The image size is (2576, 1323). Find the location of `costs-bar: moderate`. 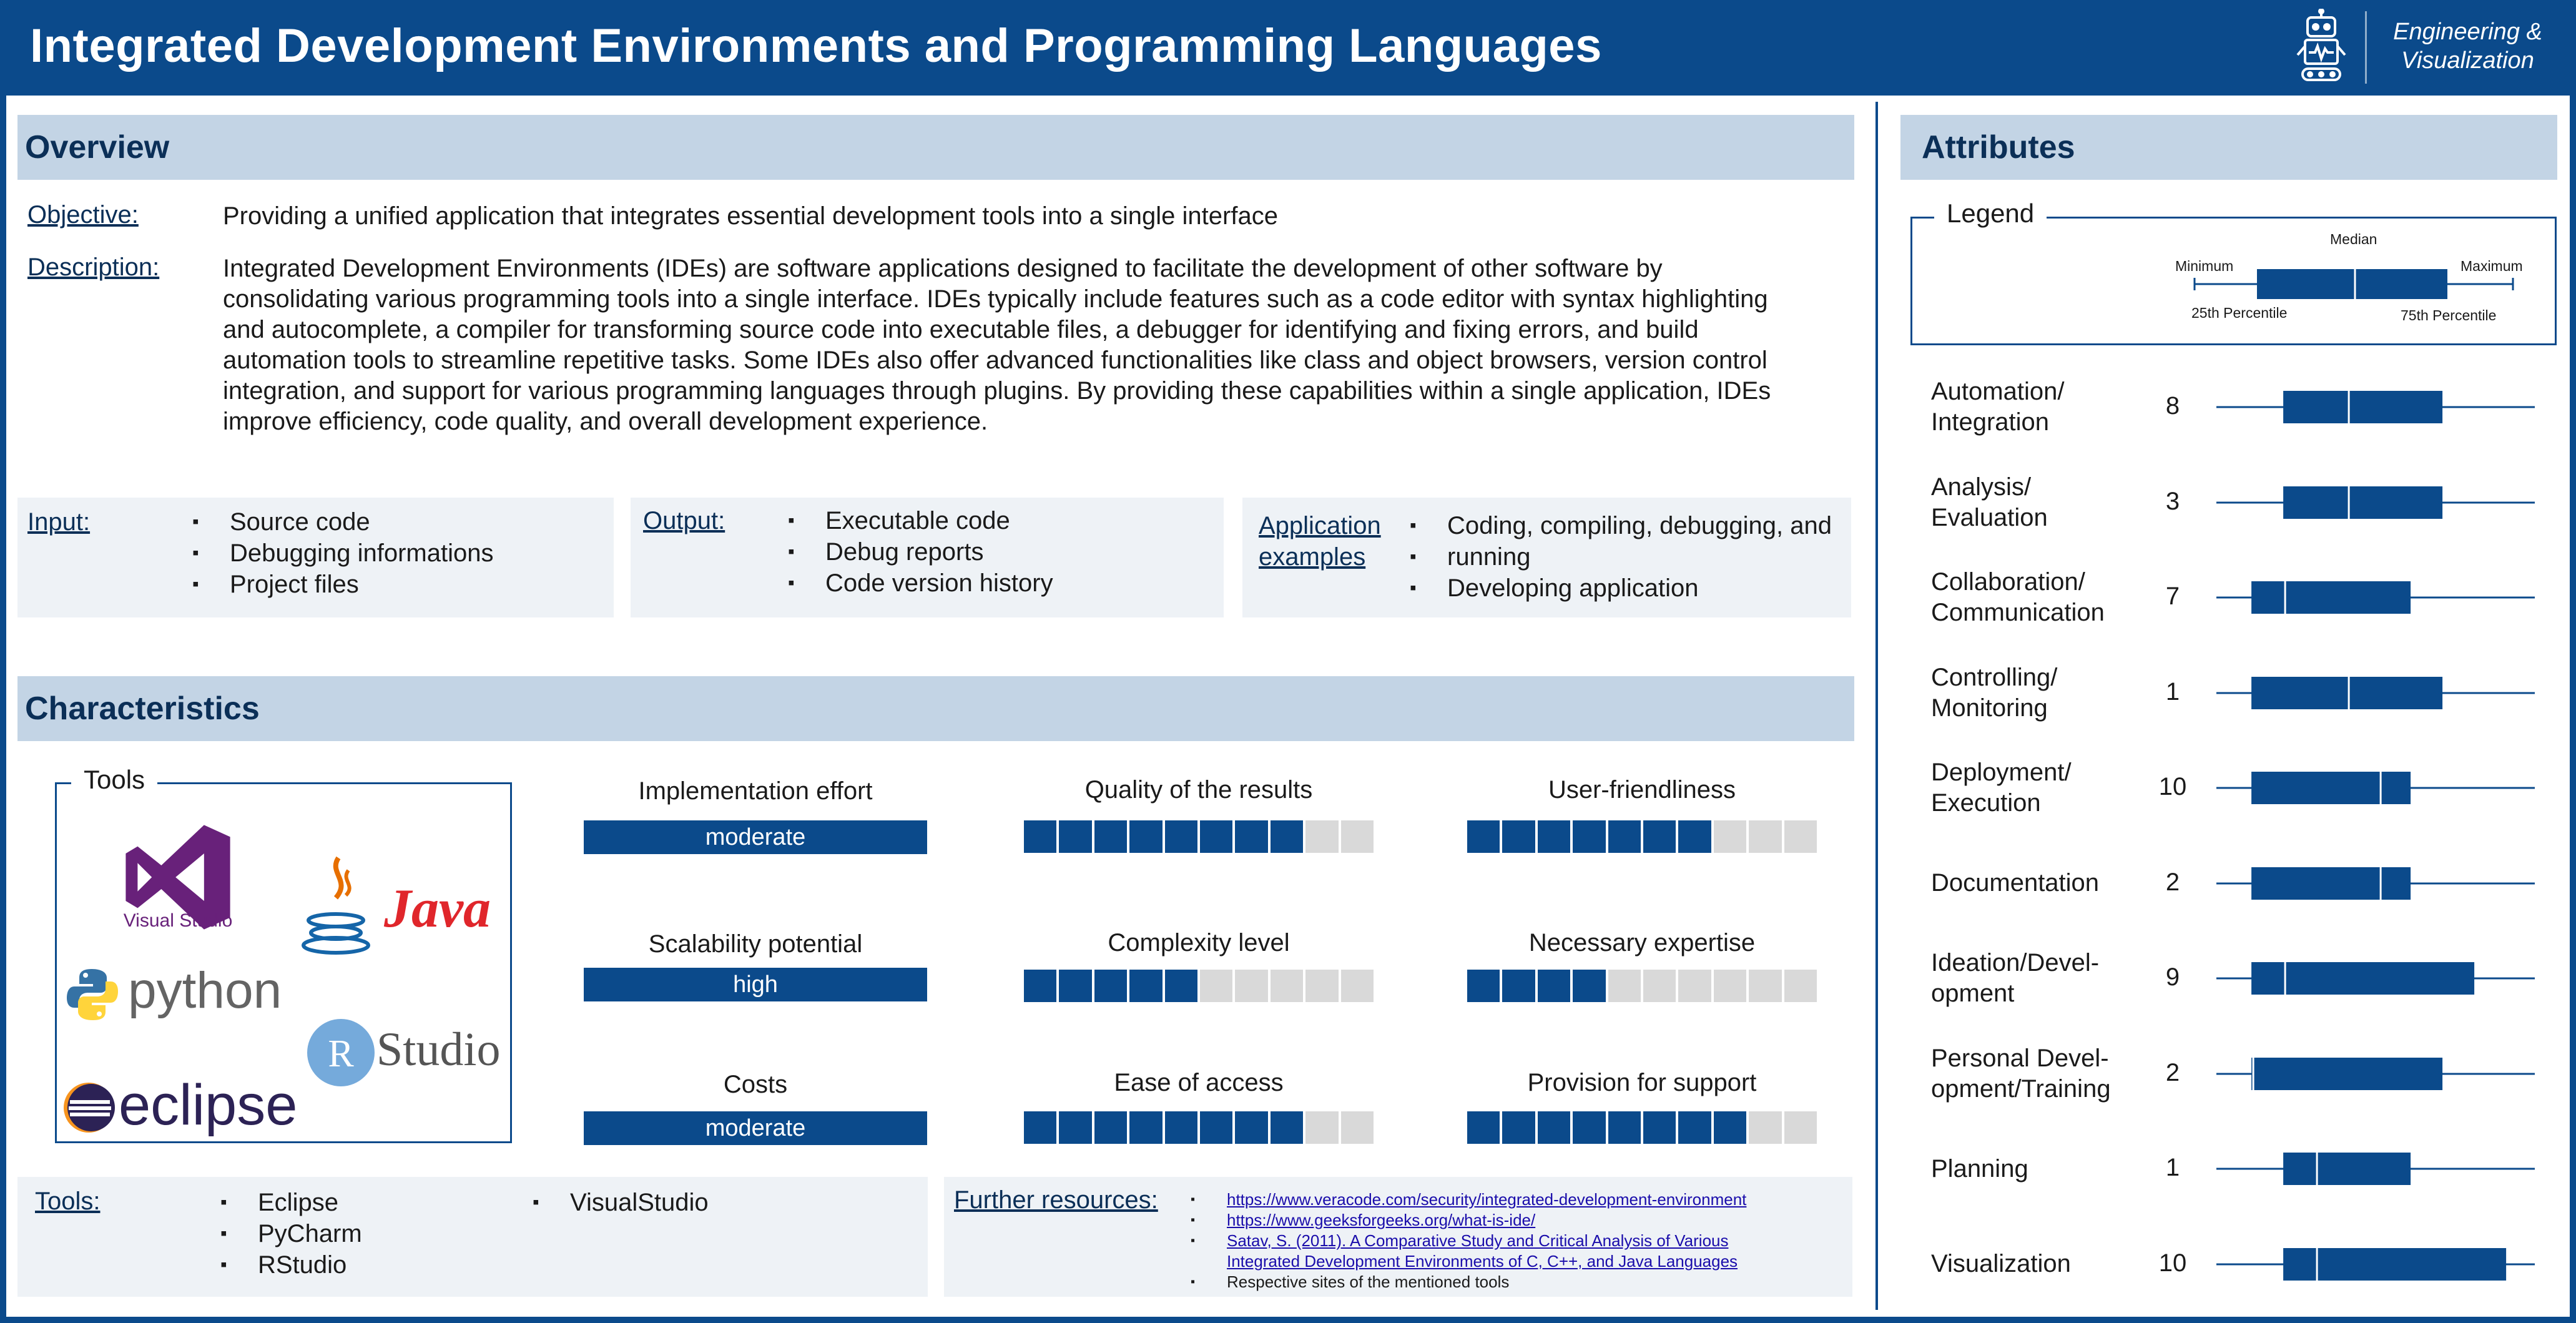

costs-bar: moderate is located at coordinates (755, 1128).